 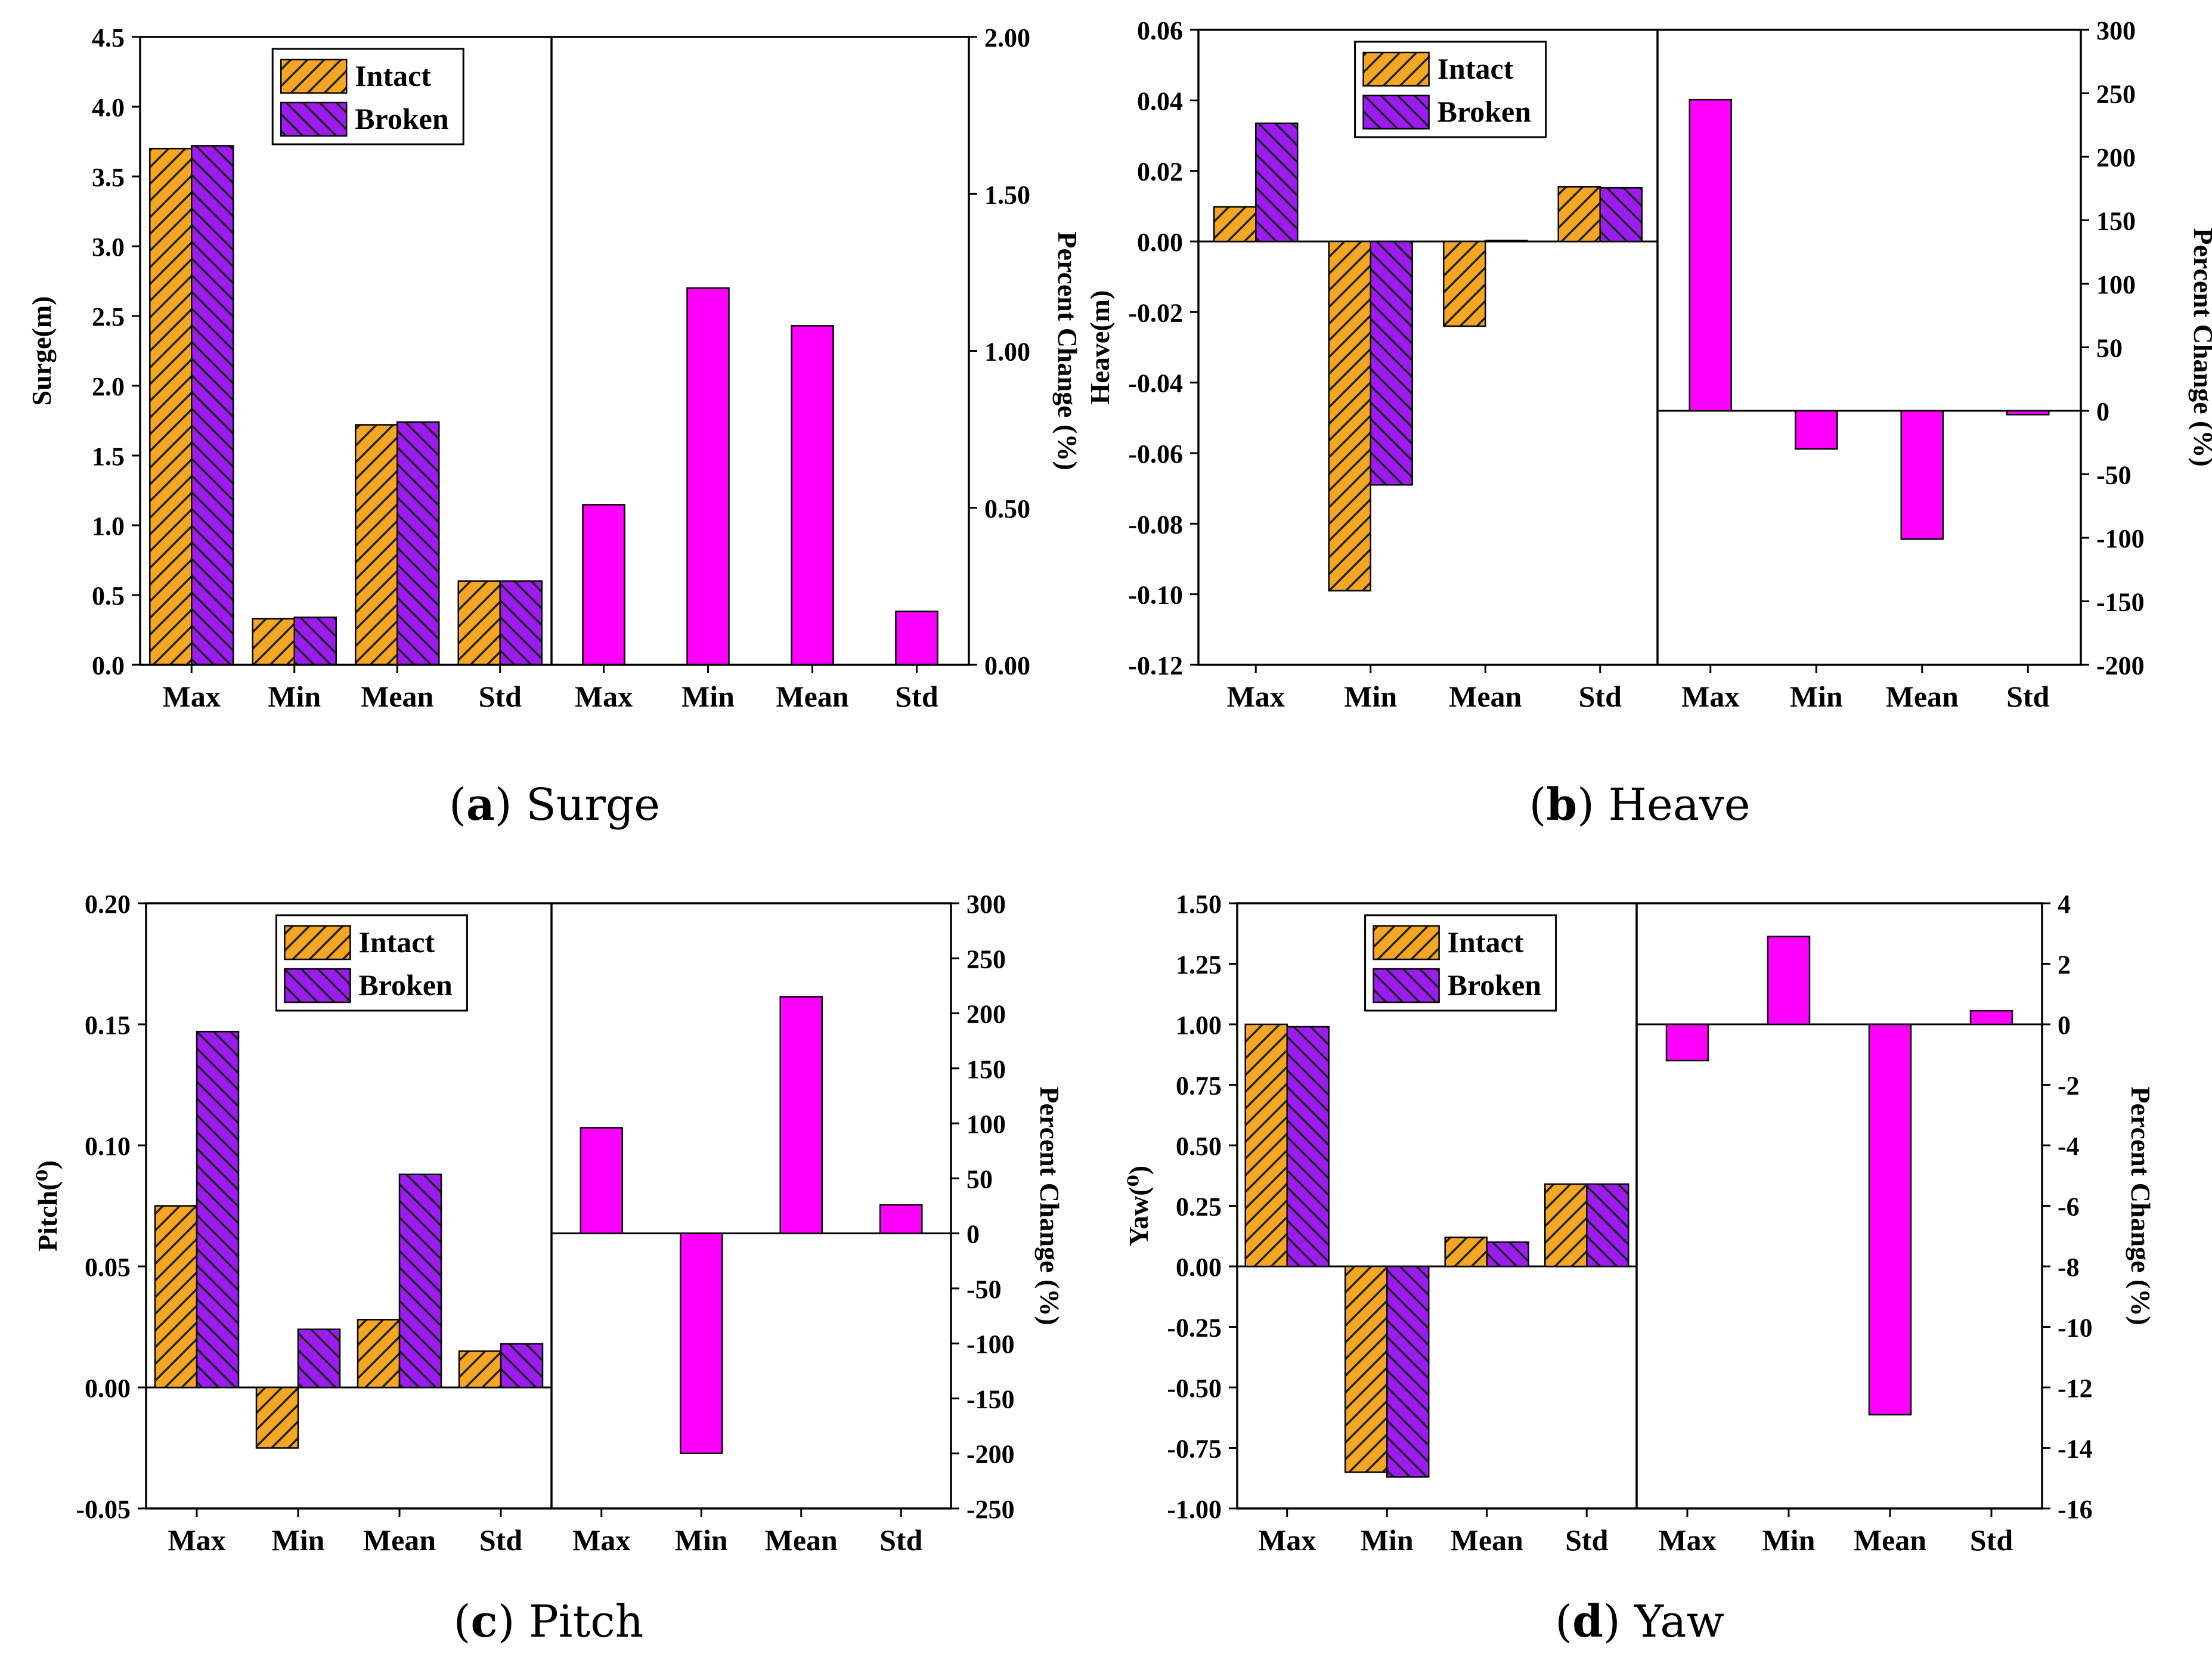 I want to click on left-tick-label: 4.0, so click(x=108, y=108).